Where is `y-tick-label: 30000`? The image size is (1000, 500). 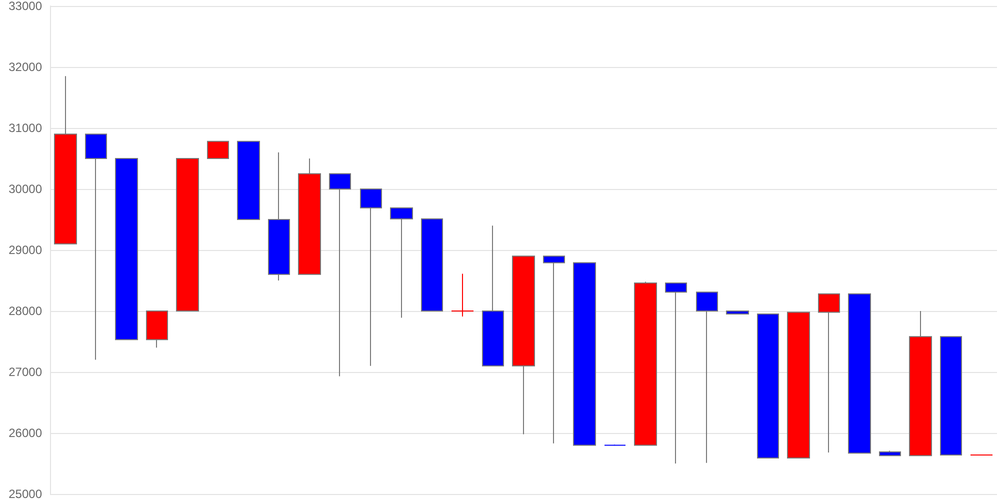 y-tick-label: 30000 is located at coordinates (25, 189).